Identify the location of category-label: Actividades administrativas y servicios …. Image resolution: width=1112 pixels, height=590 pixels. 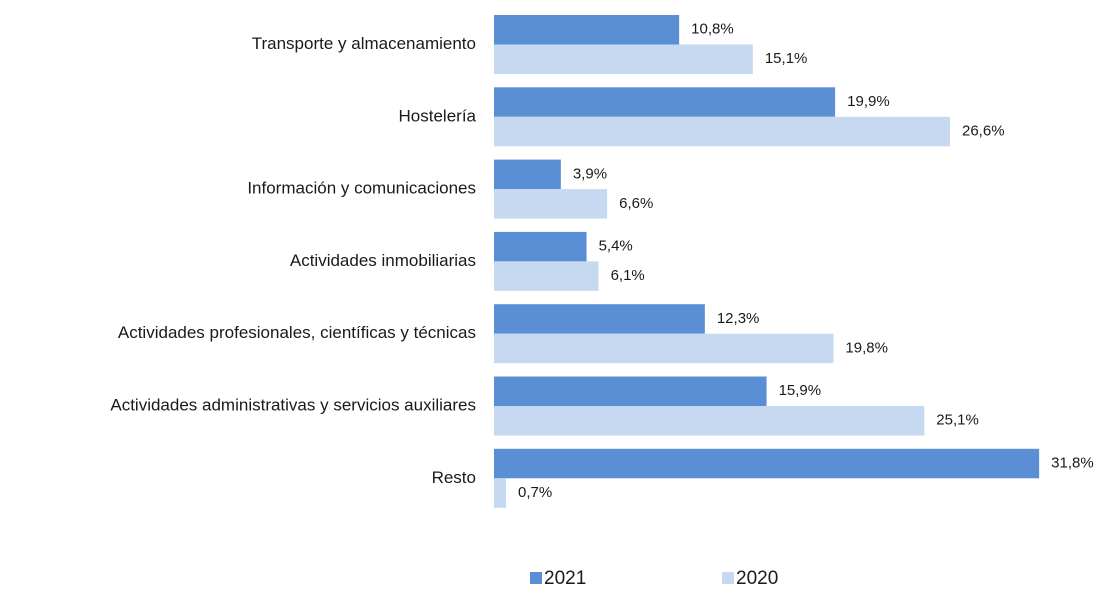
(293, 404).